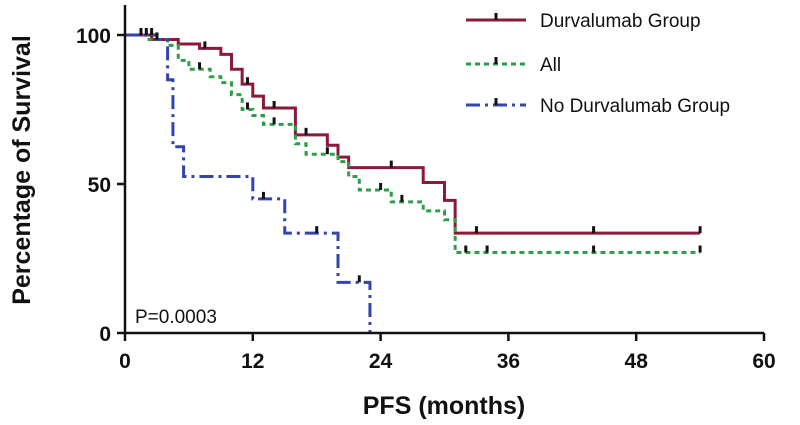  I want to click on legend-label-1: All, so click(550, 65).